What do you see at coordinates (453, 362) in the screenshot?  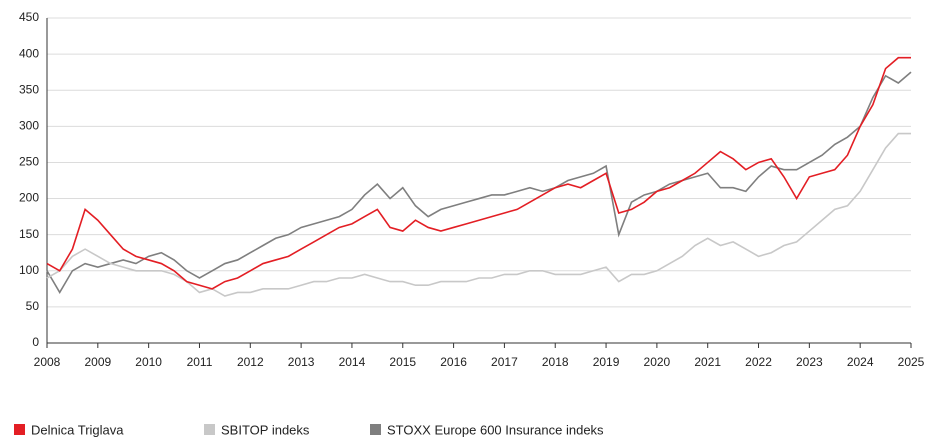 I see `x-tick-label: 2016` at bounding box center [453, 362].